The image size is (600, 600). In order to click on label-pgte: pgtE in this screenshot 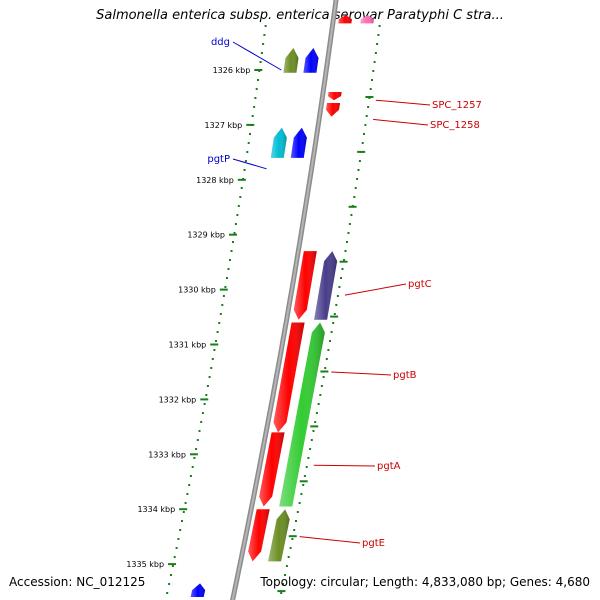, I will do `click(373, 543)`.